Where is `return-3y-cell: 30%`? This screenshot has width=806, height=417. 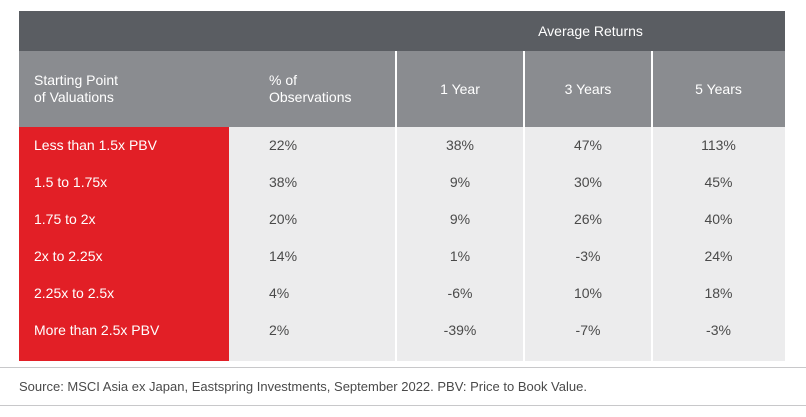 return-3y-cell: 30% is located at coordinates (588, 182).